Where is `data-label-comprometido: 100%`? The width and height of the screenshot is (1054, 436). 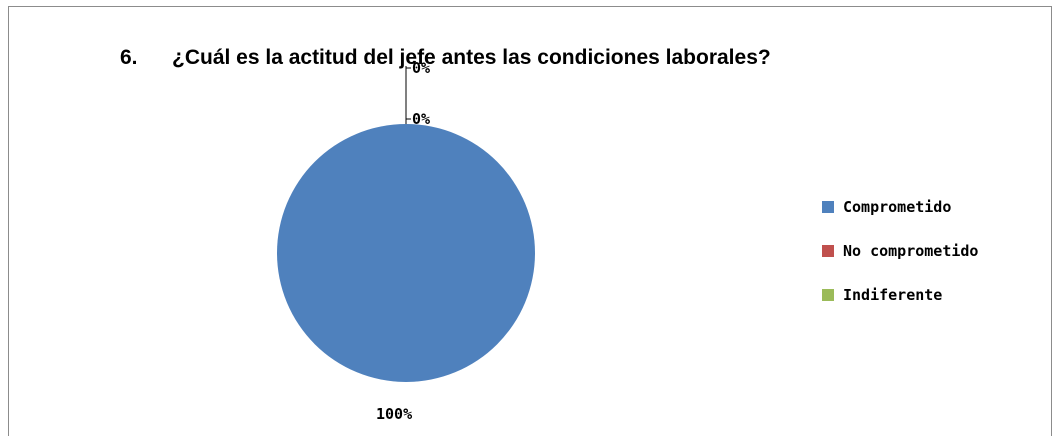 data-label-comprometido: 100% is located at coordinates (394, 414).